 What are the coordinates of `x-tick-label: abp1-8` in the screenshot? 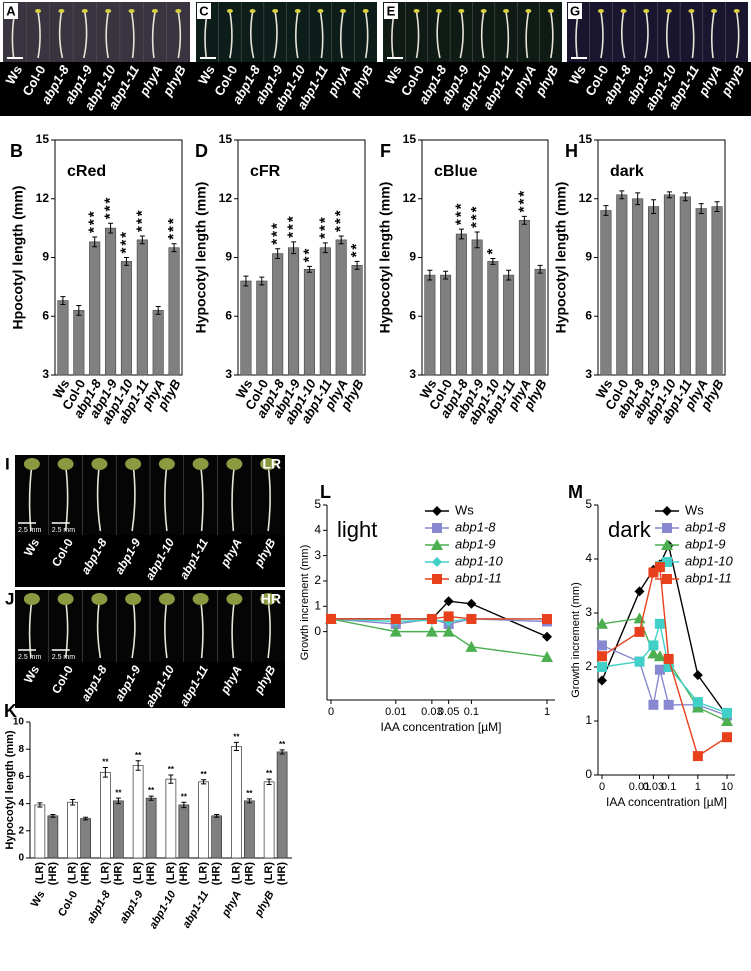 It's located at (99, 906).